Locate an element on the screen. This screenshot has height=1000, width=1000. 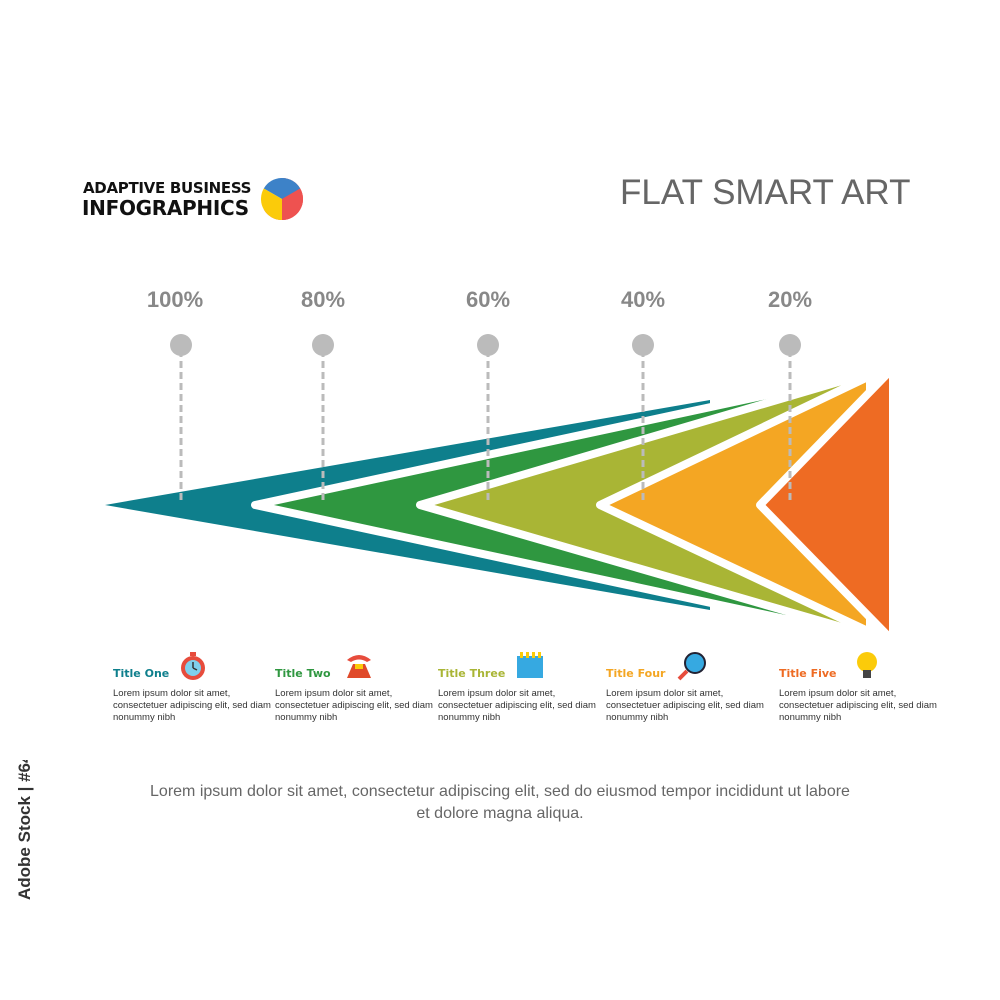
logo-line1: ADAPTIVE BUSINESS is located at coordinates (167, 188).